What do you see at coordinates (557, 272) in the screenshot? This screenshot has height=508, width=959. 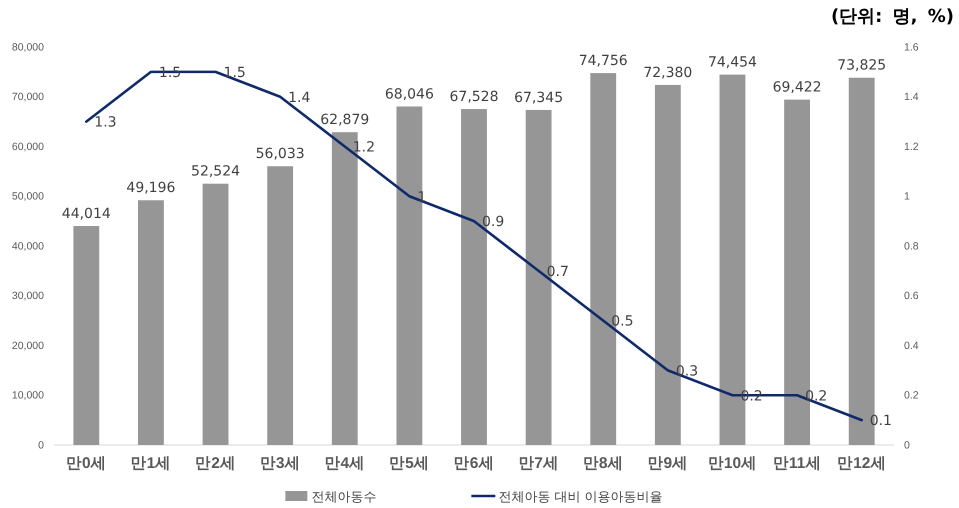 I see `data-label: 0.7` at bounding box center [557, 272].